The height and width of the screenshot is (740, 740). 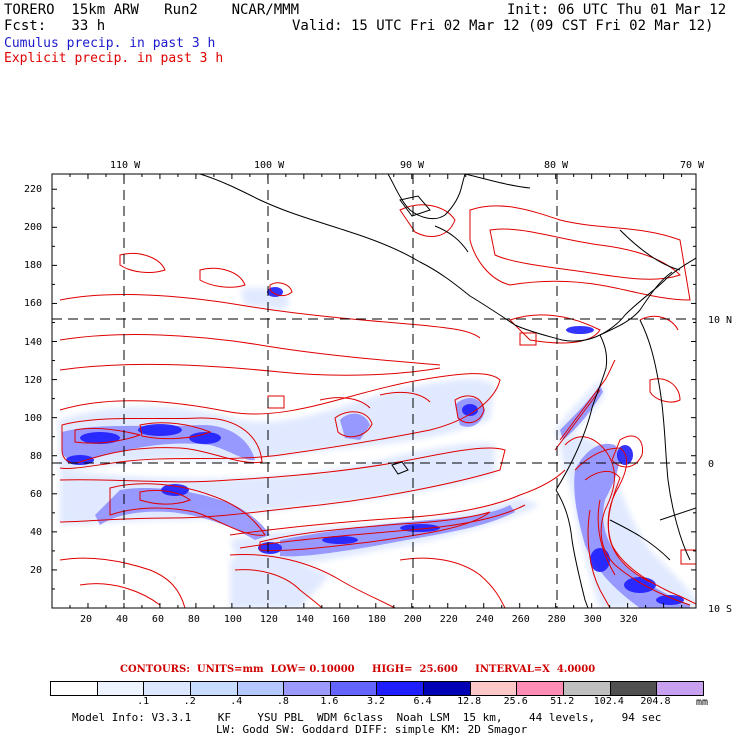 I want to click on legend-label: .8, so click(x=282, y=701).